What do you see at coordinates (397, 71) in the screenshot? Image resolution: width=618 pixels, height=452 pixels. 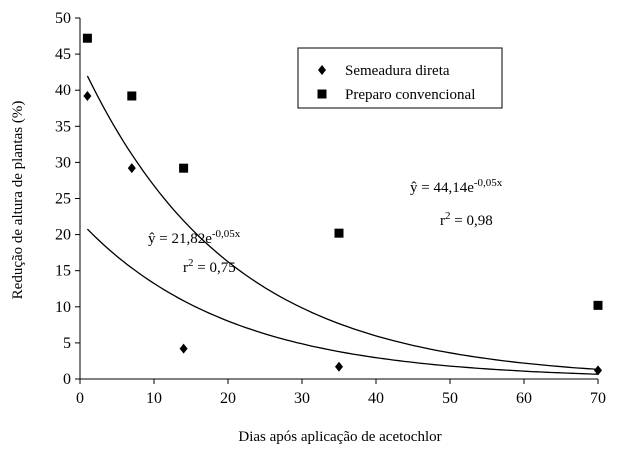 I see `legend-label: Semeadura direta` at bounding box center [397, 71].